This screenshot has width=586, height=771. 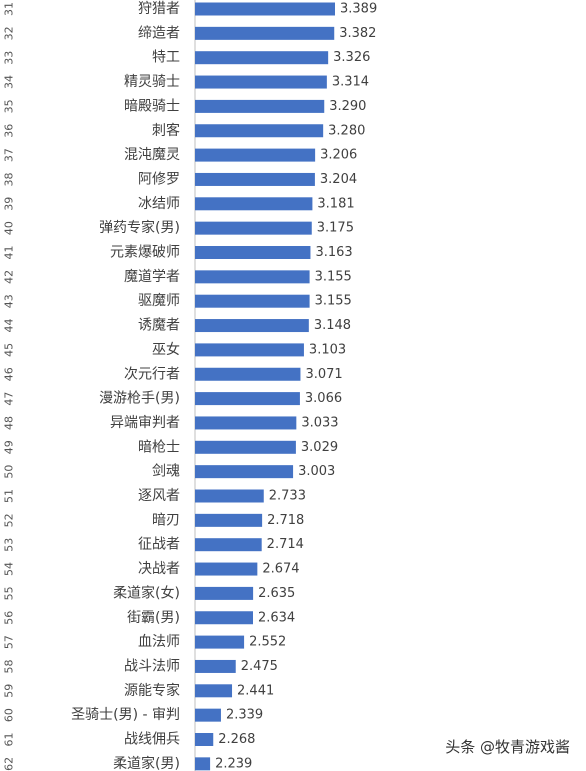 I want to click on rank-label: 48, so click(x=9, y=423).